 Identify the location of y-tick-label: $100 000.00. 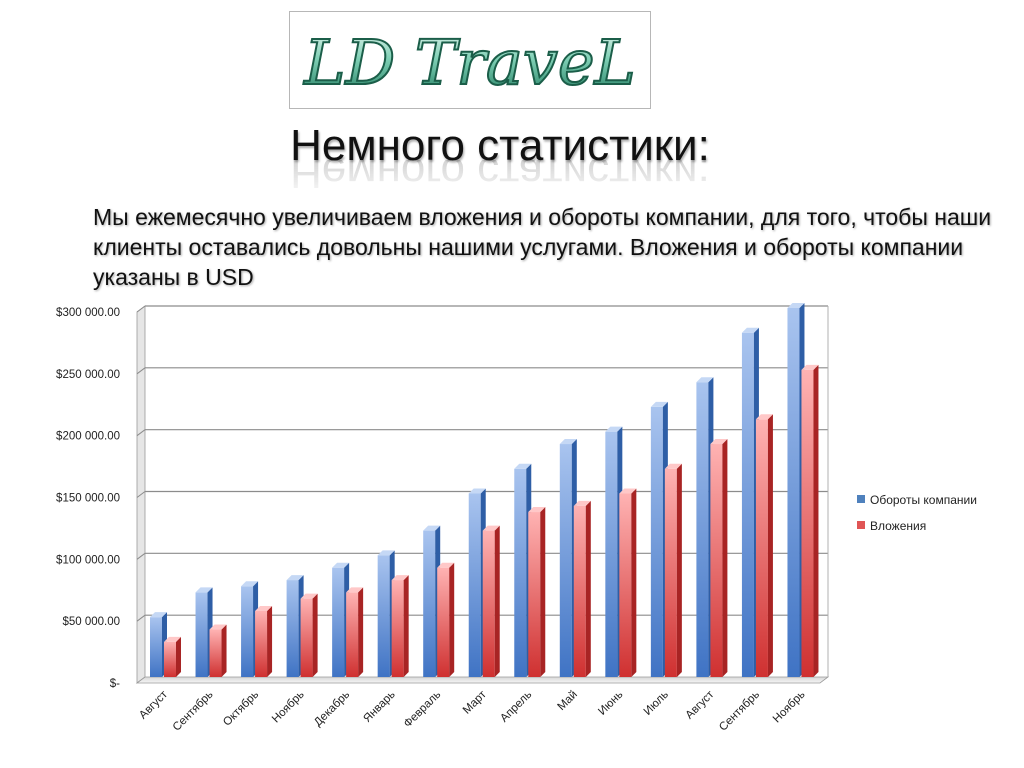
(88, 560).